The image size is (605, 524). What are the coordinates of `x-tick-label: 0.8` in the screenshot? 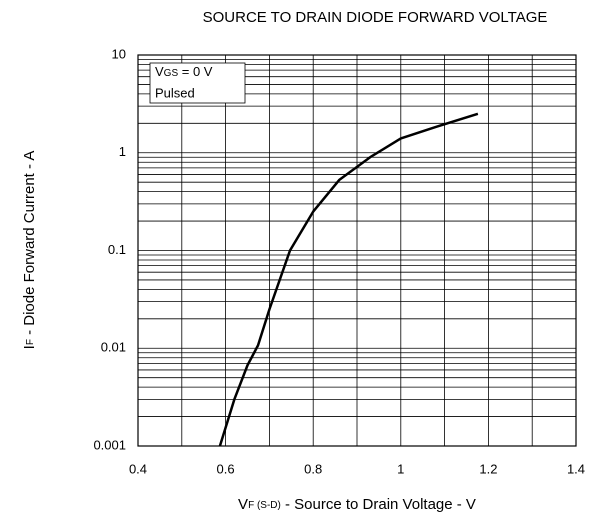 It's located at (313, 468).